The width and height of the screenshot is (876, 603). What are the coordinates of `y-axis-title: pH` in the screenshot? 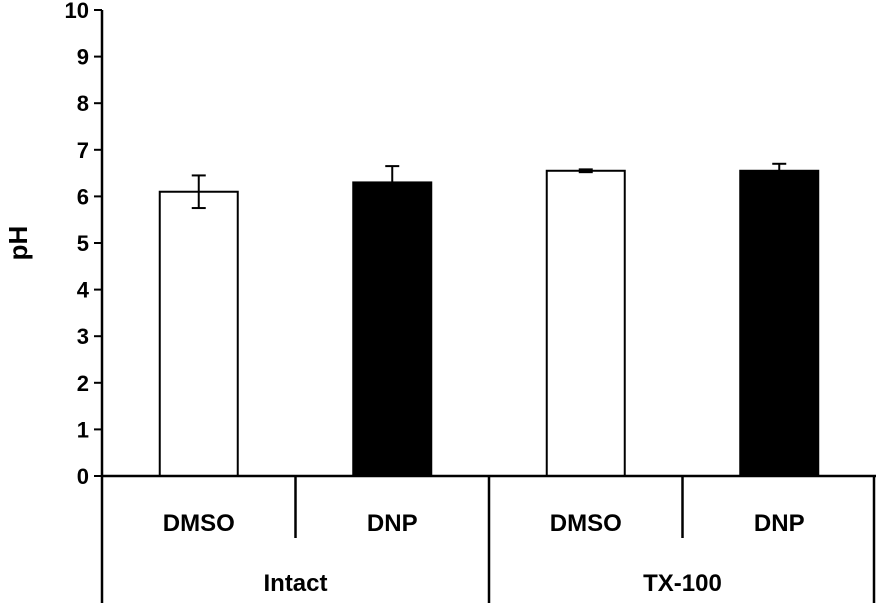 It's located at (18, 243).